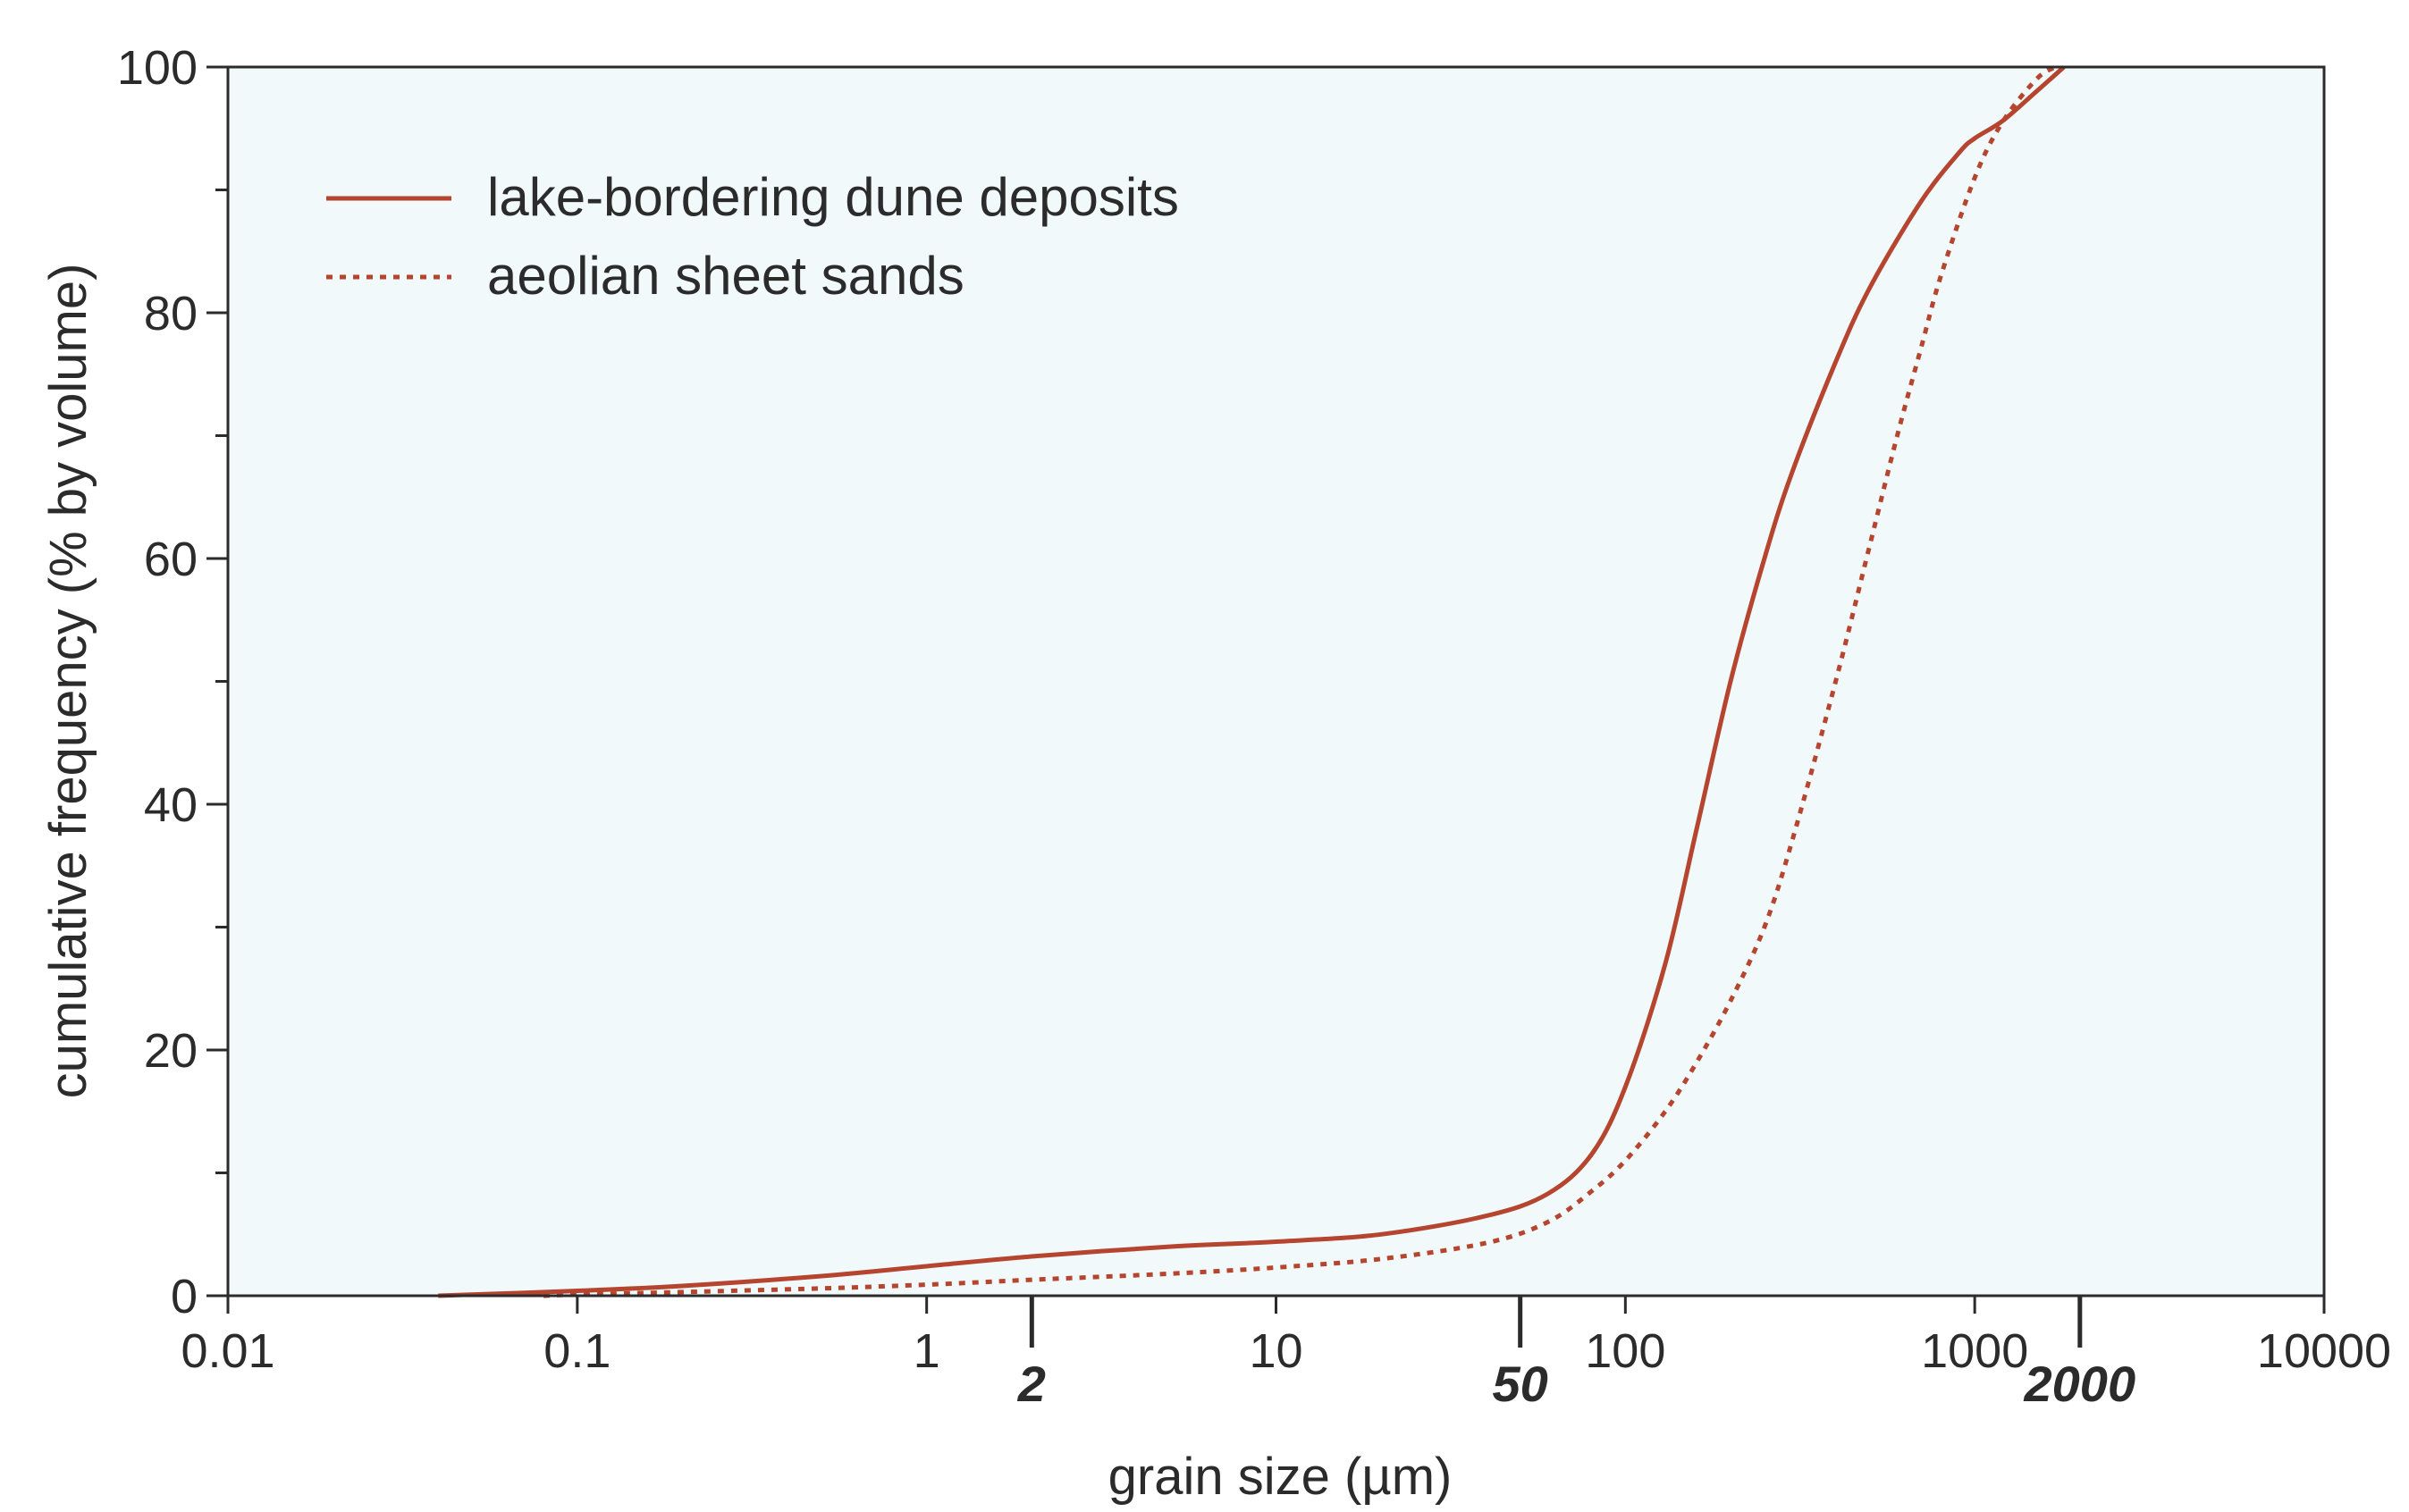 The width and height of the screenshot is (2409, 1512). What do you see at coordinates (171, 1051) in the screenshot?
I see `y-tick-label: 20` at bounding box center [171, 1051].